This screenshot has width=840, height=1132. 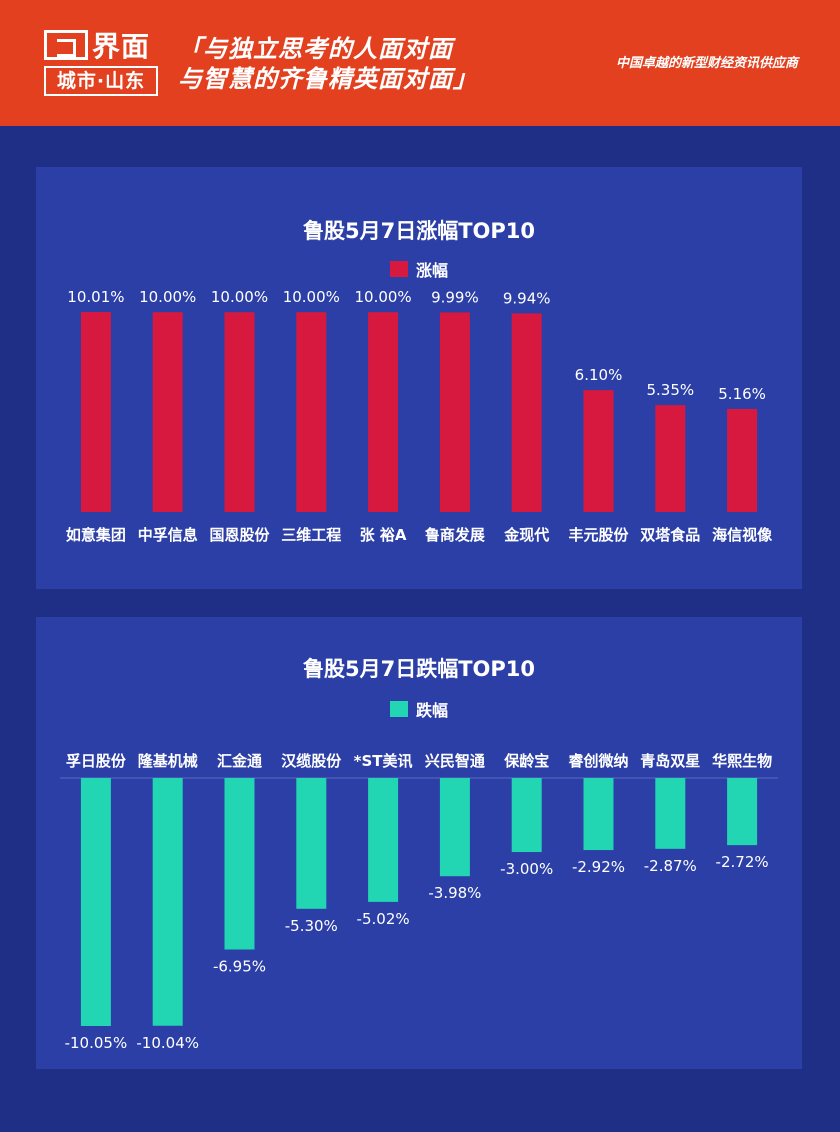 What do you see at coordinates (168, 535) in the screenshot?
I see `gainers-category-label: 中孚信息` at bounding box center [168, 535].